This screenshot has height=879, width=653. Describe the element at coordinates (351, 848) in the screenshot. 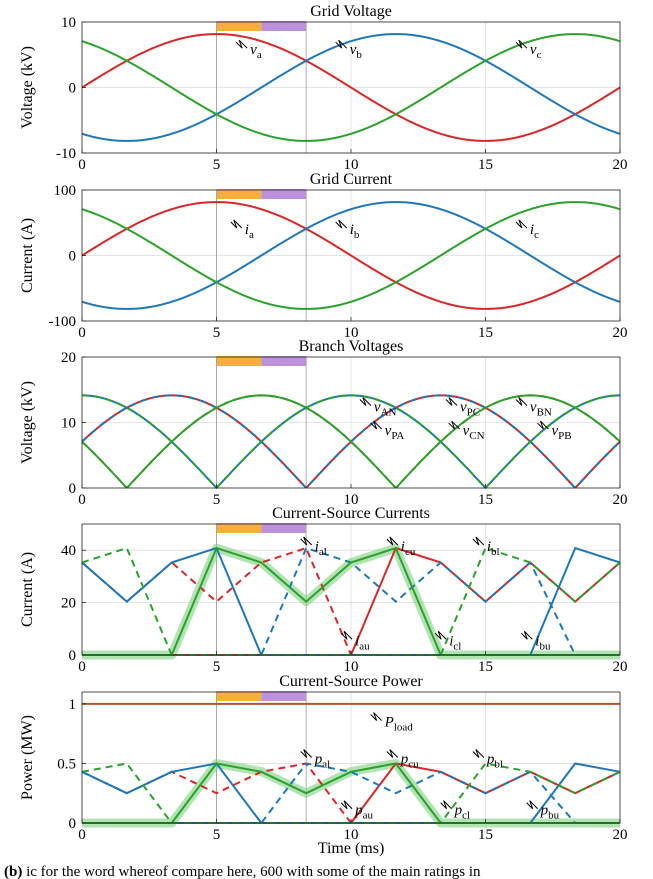

I see `x-axis-label: Time (ms)` at that location.